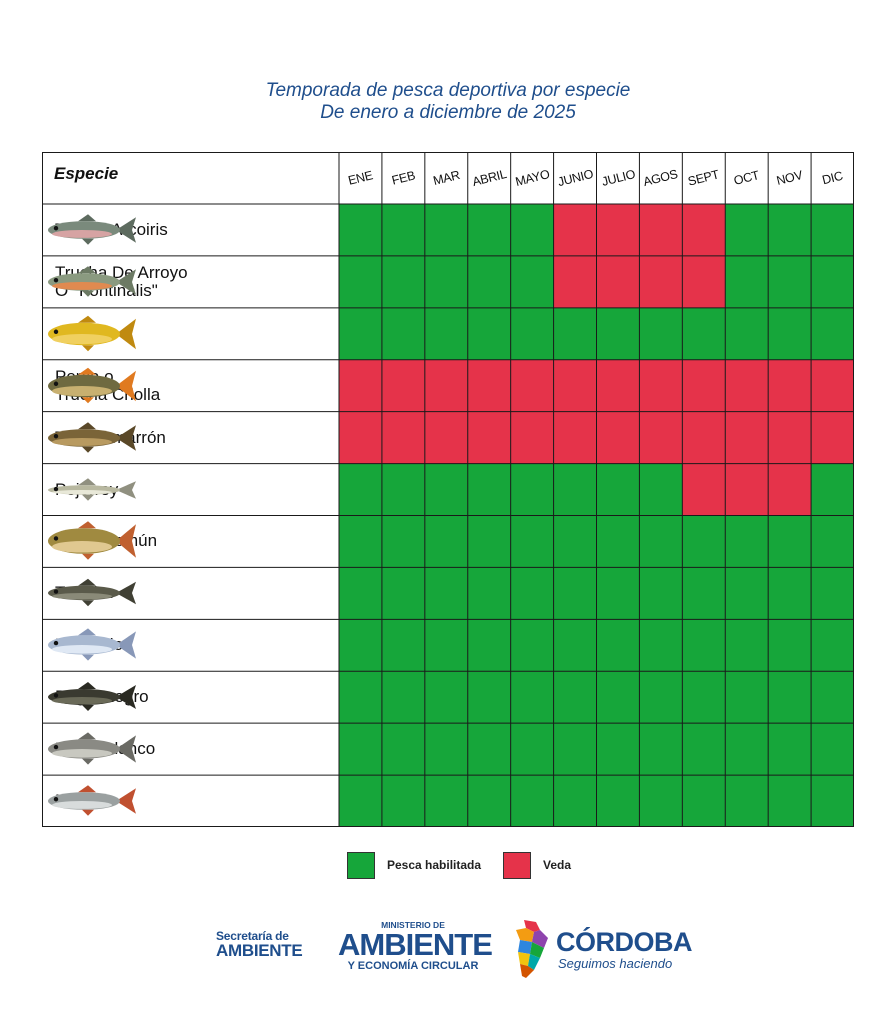 This screenshot has height=1024, width=896. Describe the element at coordinates (446, 333) in the screenshot. I see `cell-2-mar` at that location.